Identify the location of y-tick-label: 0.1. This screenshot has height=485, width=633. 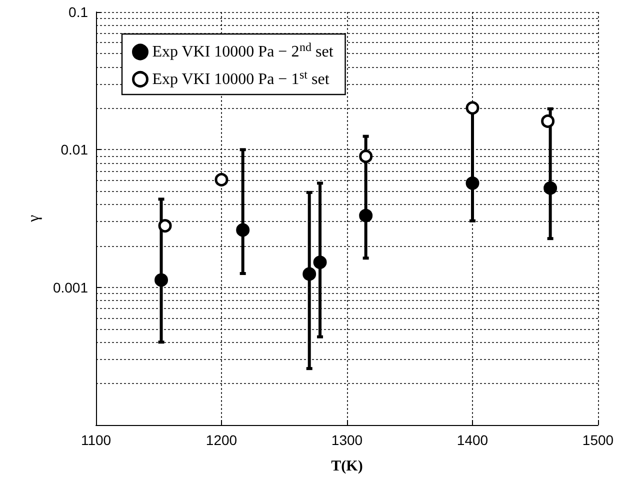
(78, 12).